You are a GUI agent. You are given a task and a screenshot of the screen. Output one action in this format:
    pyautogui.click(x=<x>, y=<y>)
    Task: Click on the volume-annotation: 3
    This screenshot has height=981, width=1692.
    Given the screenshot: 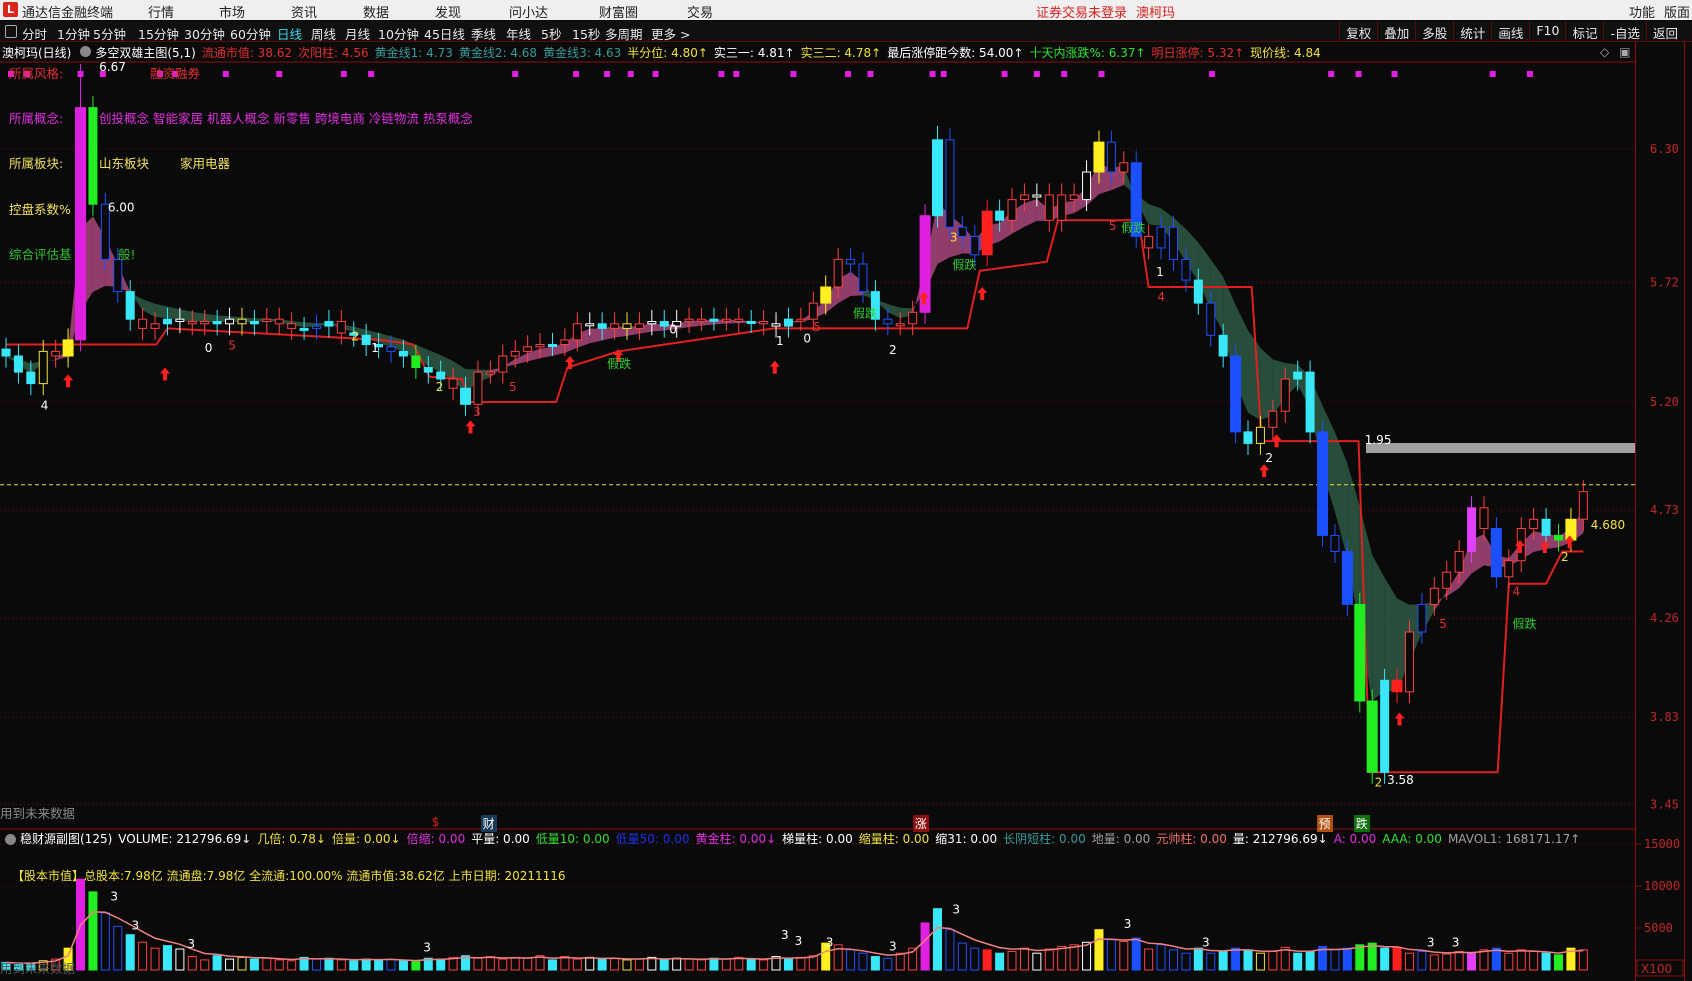 What is the action you would take?
    pyautogui.click(x=114, y=896)
    